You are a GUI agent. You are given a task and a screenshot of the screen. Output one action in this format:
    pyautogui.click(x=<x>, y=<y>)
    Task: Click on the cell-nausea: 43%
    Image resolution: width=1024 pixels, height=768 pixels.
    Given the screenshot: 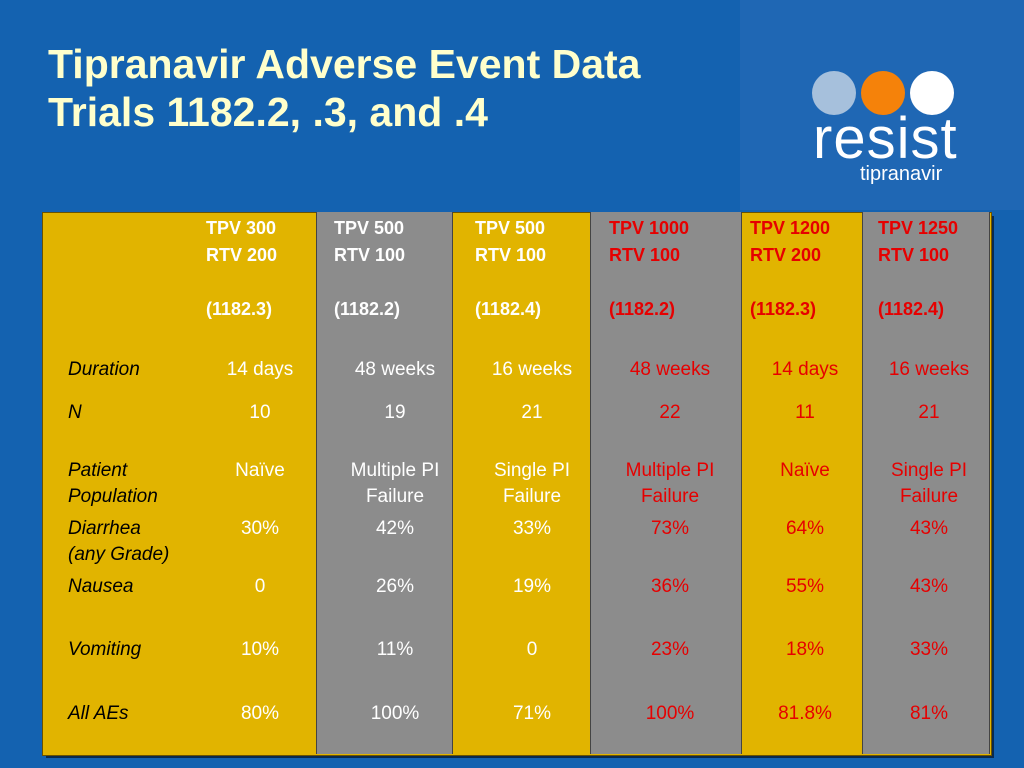 What is the action you would take?
    pyautogui.click(x=929, y=586)
    